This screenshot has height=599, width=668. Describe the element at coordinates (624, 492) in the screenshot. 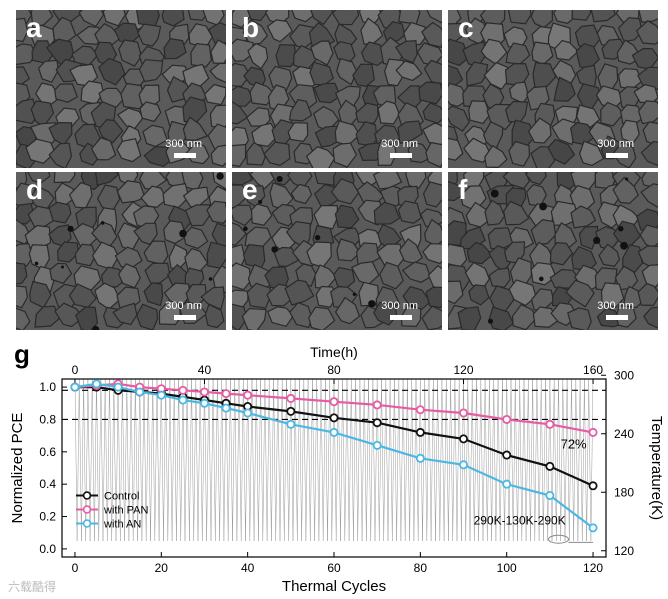

I see `right-tick-label: 180` at that location.